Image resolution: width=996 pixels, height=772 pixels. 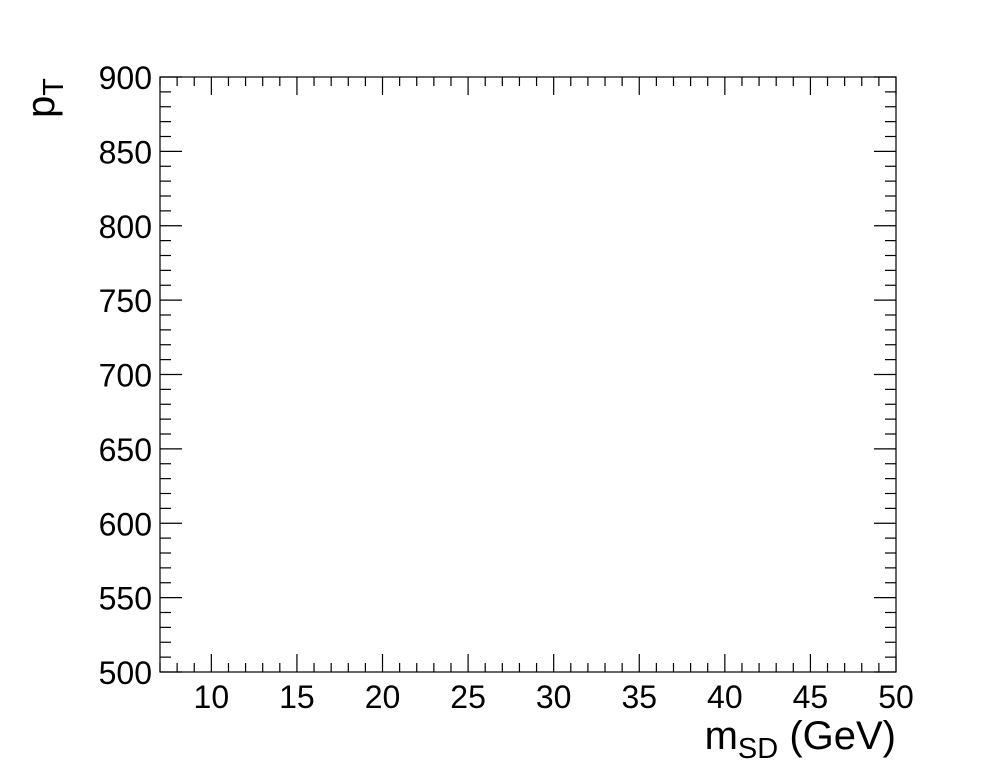 I want to click on x-axis-title-main: m, so click(x=721, y=736).